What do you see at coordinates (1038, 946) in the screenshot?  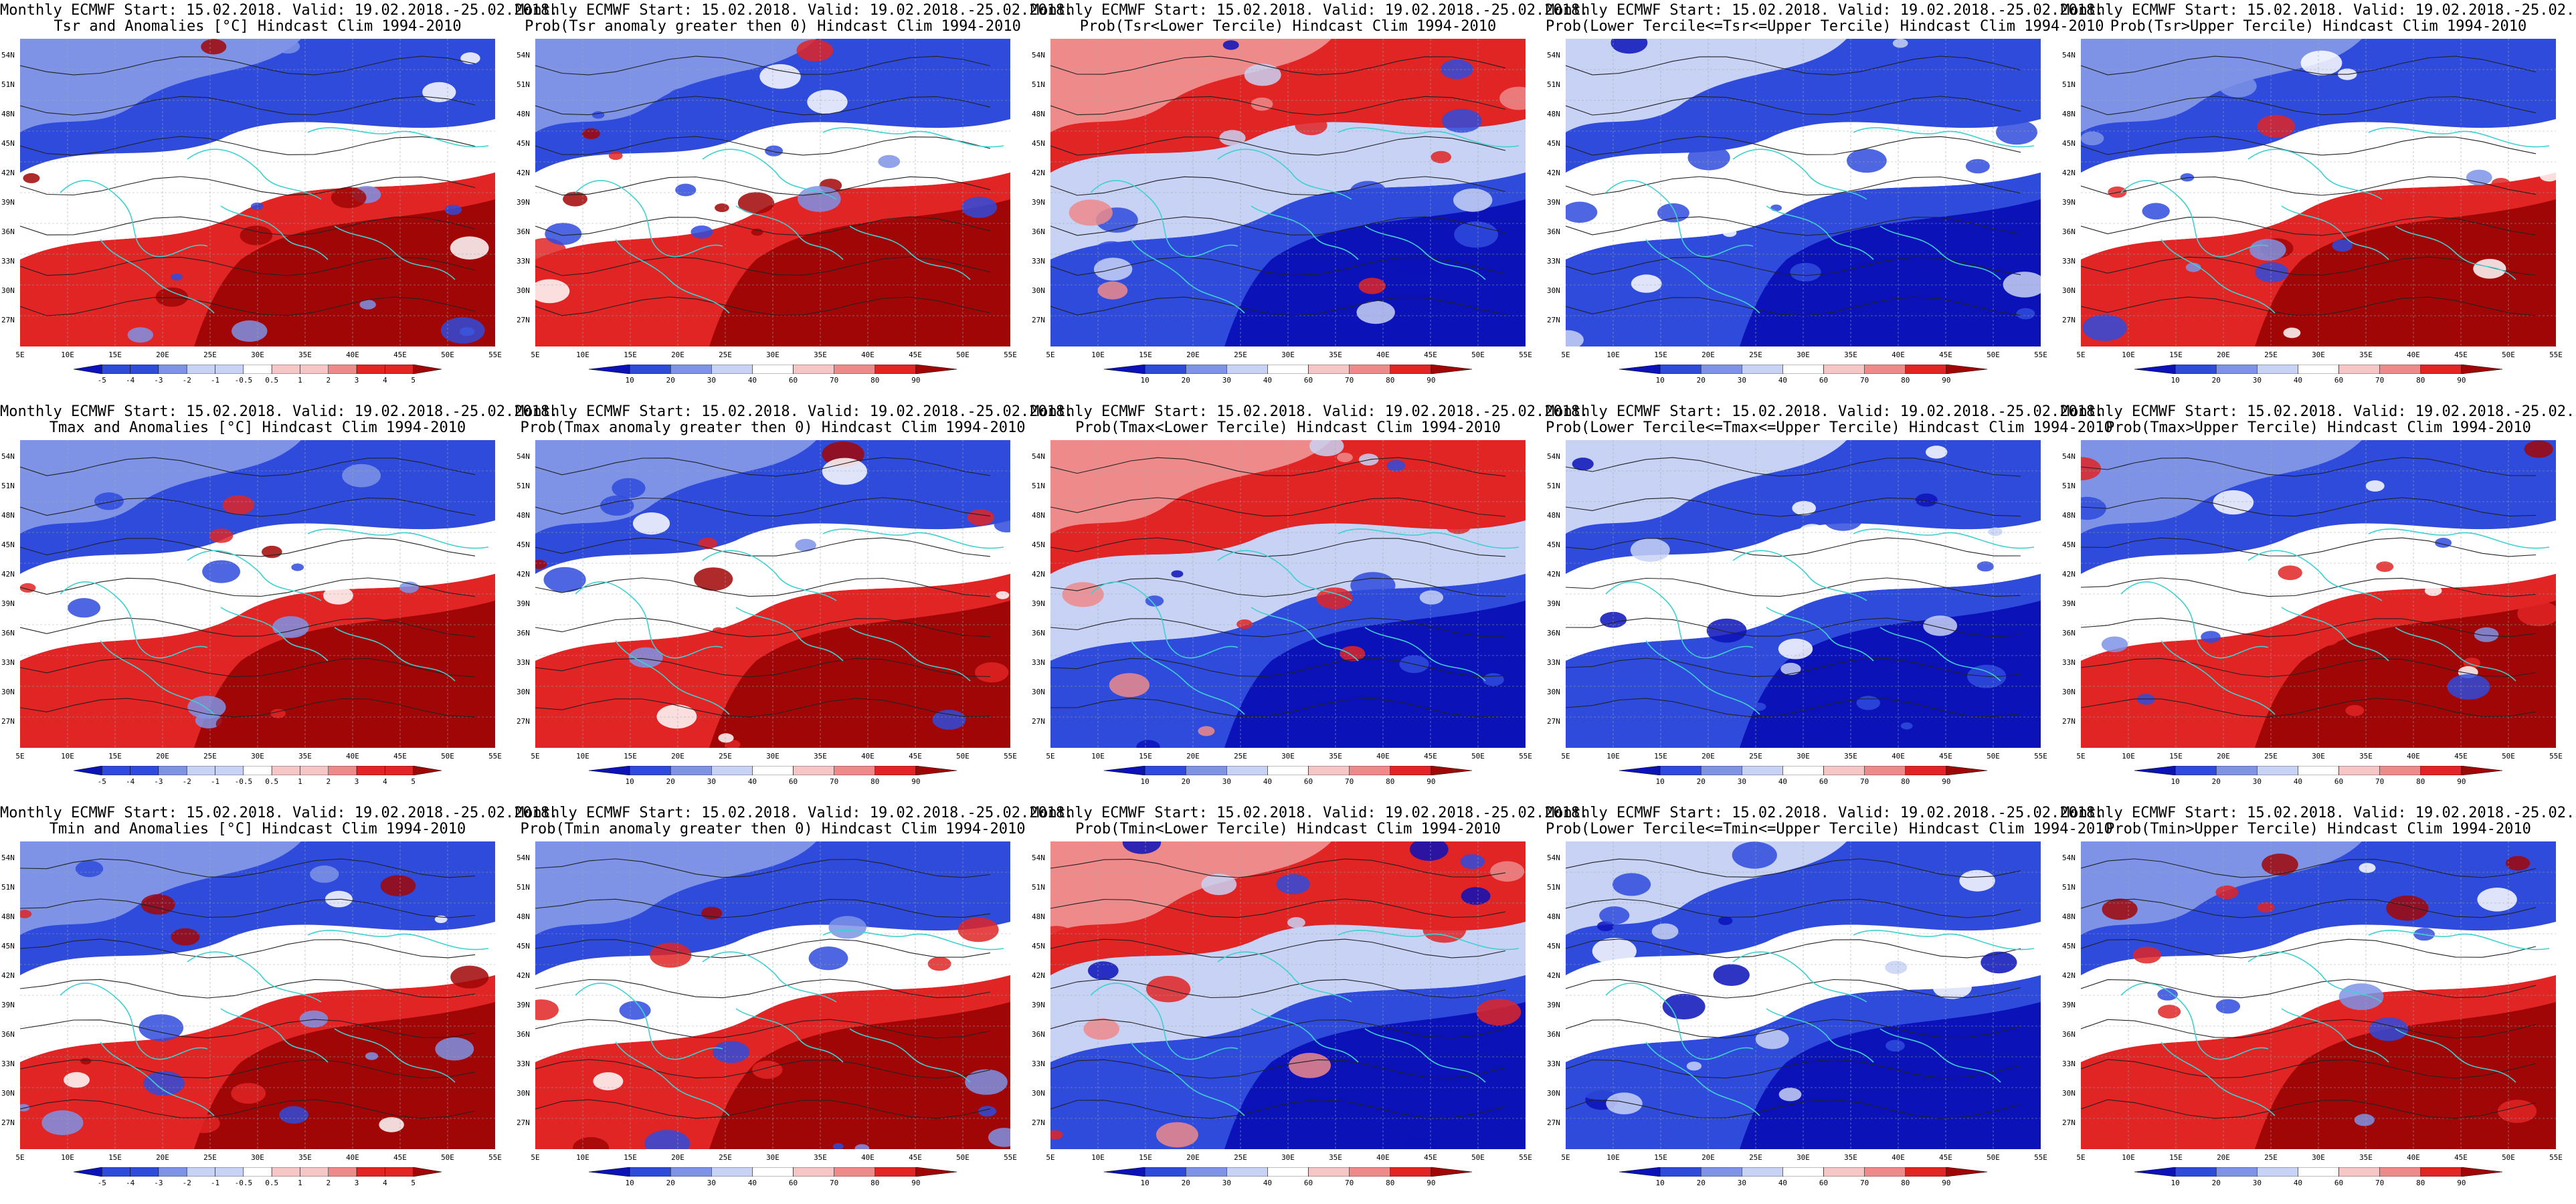 I see `lat-tick-label: 45N` at bounding box center [1038, 946].